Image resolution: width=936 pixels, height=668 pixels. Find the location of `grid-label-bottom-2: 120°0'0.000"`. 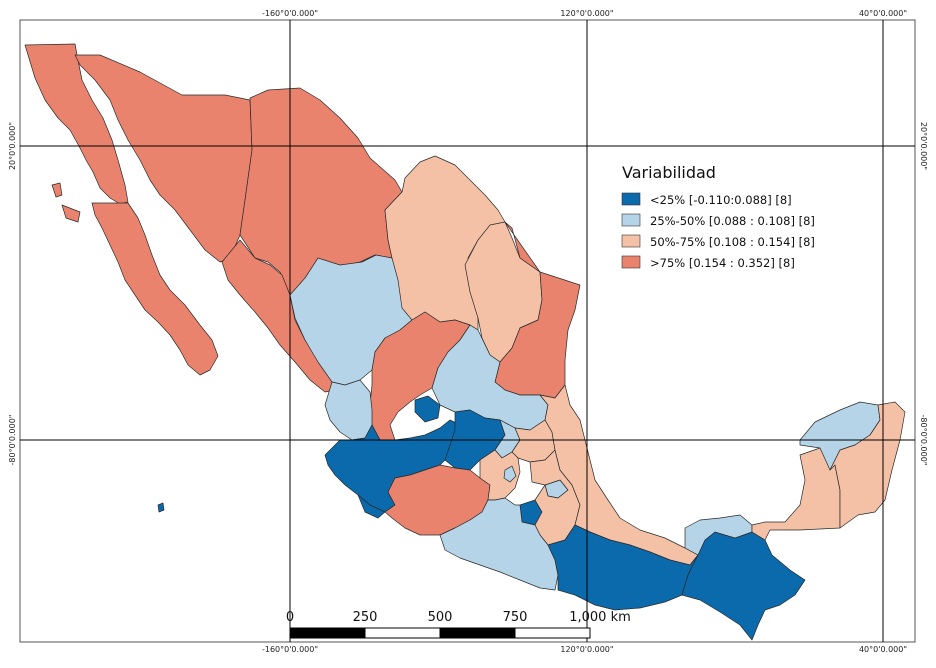

grid-label-bottom-2: 120°0'0.000" is located at coordinates (586, 649).